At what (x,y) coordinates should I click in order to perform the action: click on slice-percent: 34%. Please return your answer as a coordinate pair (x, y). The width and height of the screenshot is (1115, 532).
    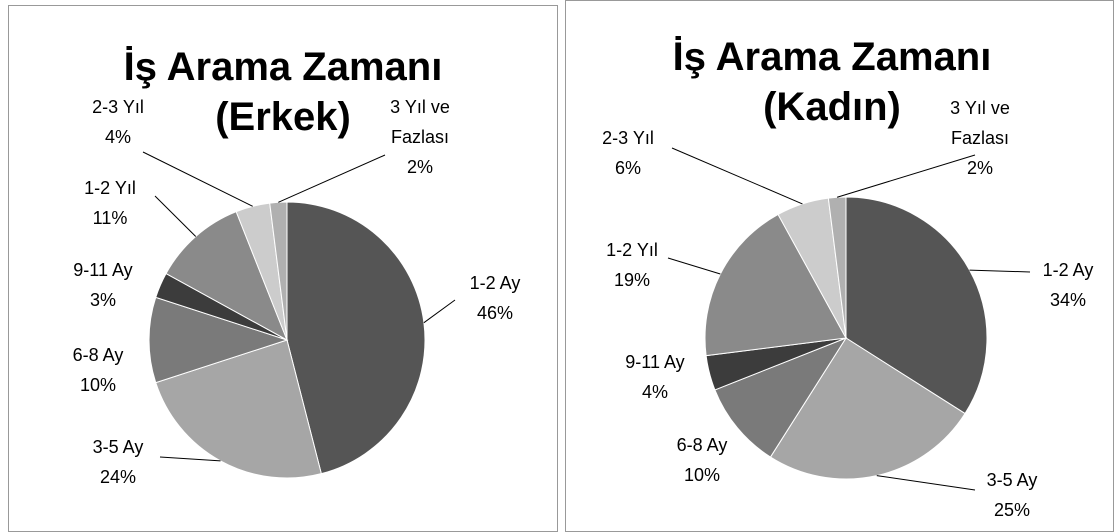
    Looking at the image, I should click on (1068, 300).